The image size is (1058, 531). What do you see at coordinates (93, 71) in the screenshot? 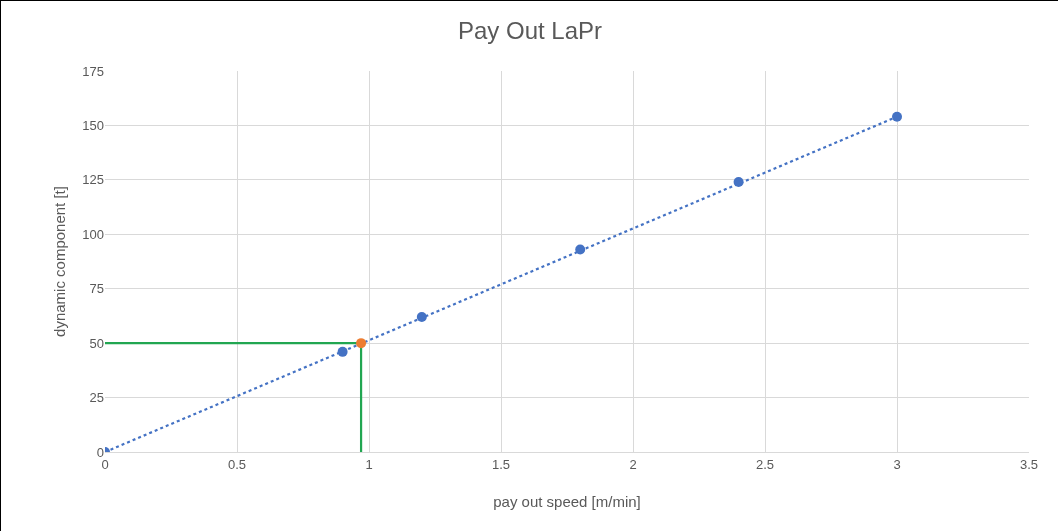
I see `y-tick-label: 175` at bounding box center [93, 71].